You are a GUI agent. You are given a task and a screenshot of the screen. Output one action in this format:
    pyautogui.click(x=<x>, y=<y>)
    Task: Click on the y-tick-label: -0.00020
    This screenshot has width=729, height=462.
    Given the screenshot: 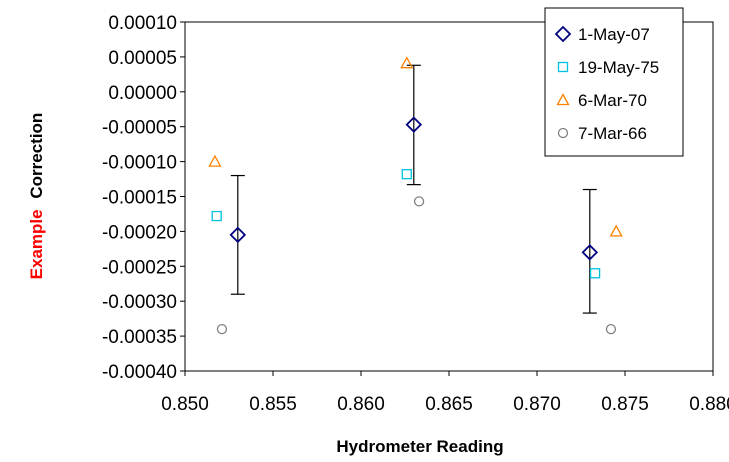 What is the action you would take?
    pyautogui.click(x=139, y=232)
    